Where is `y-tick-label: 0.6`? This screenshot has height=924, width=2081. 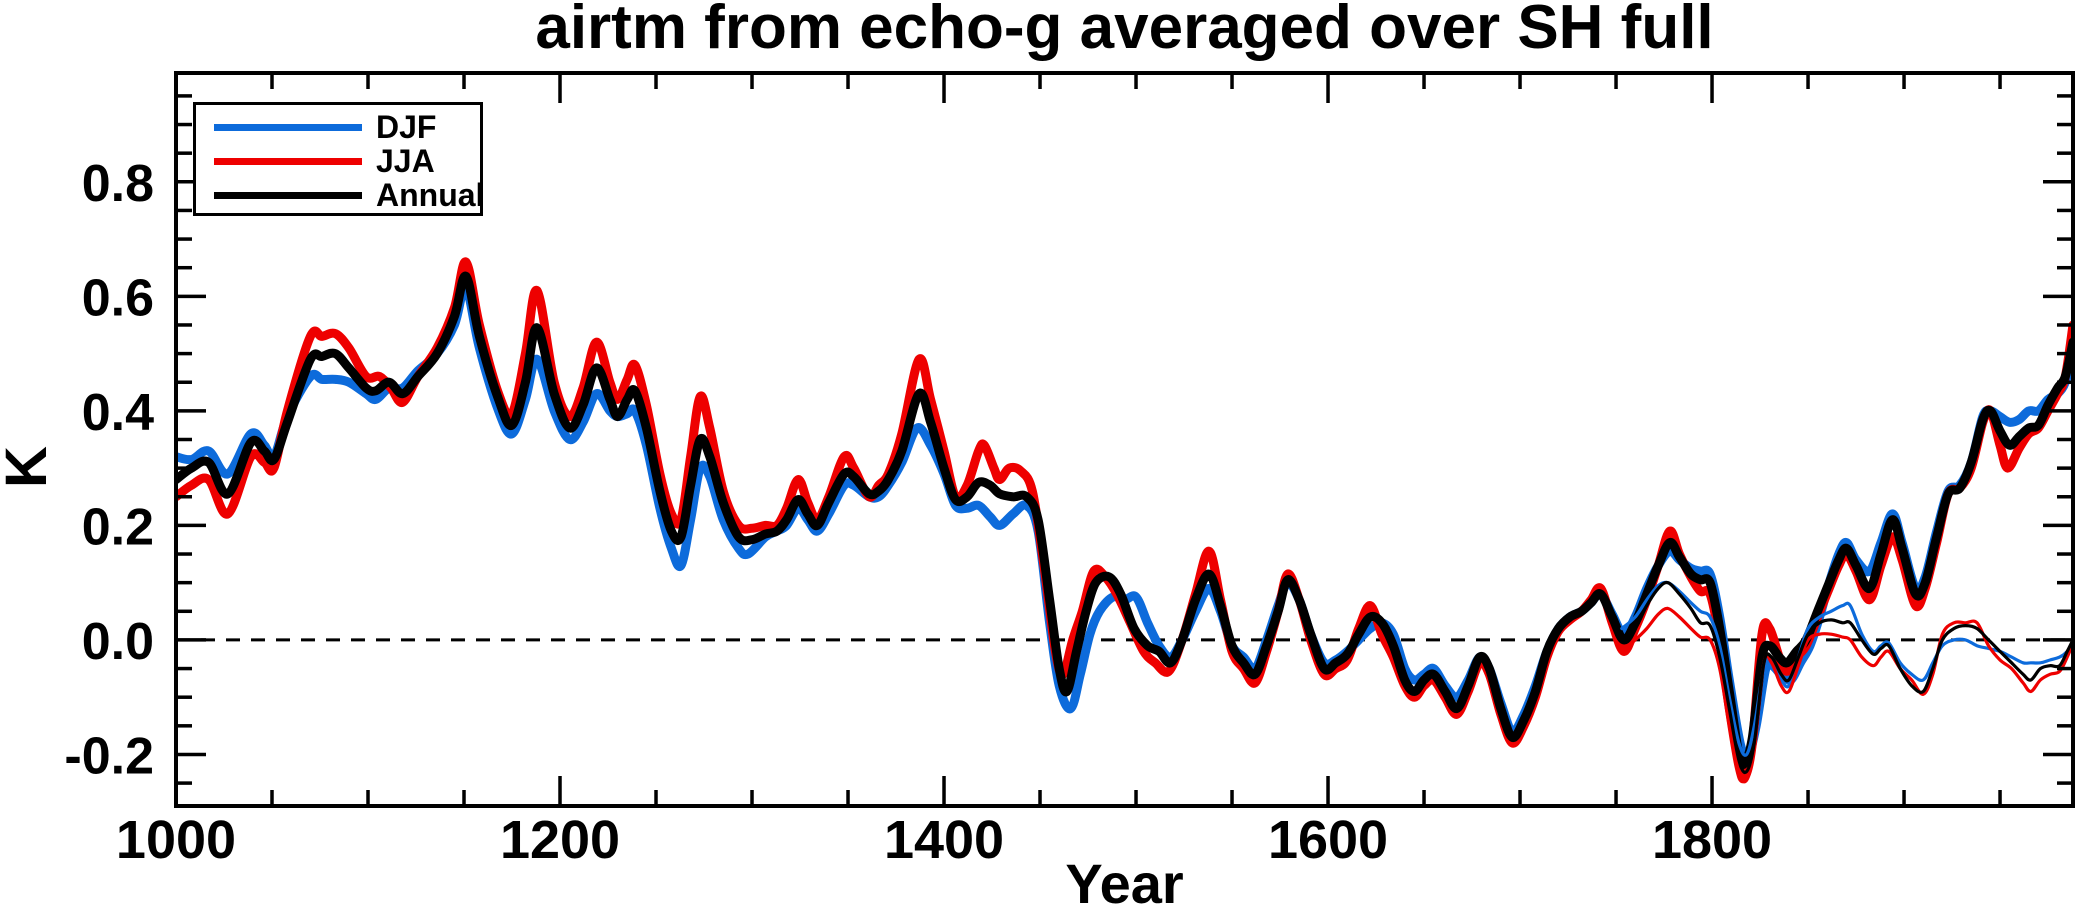 y-tick-label: 0.6 is located at coordinates (118, 298).